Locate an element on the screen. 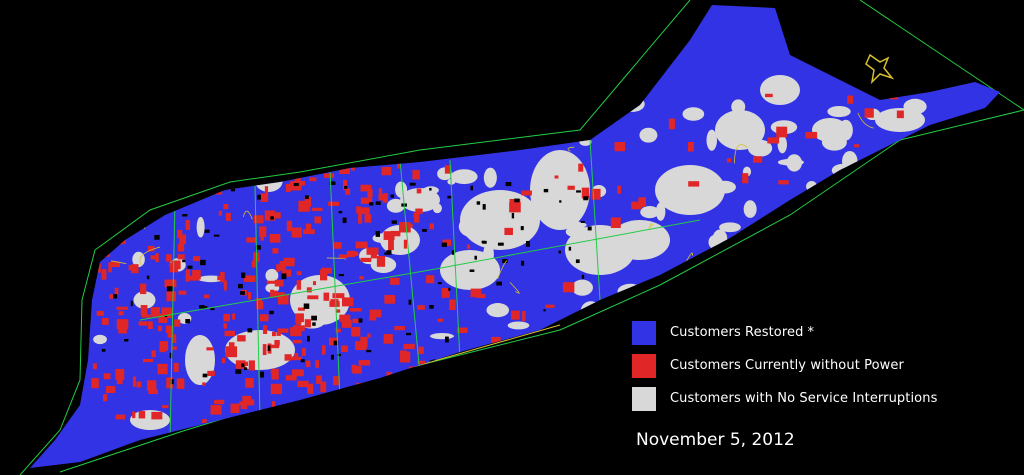  district-boundary-line is located at coordinates (285, 295).